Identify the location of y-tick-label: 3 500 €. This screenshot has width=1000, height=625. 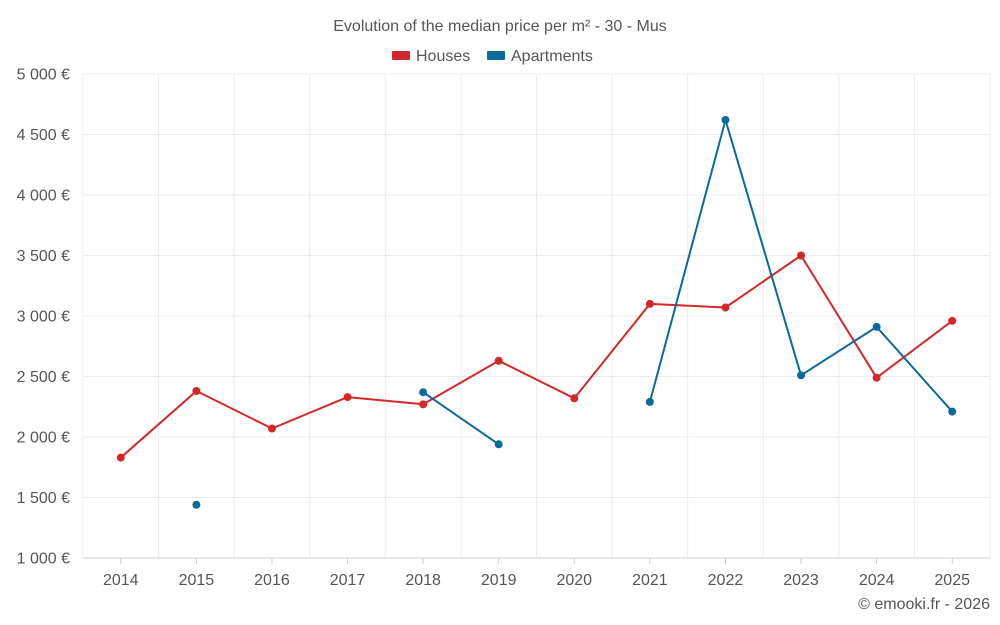
(43, 256).